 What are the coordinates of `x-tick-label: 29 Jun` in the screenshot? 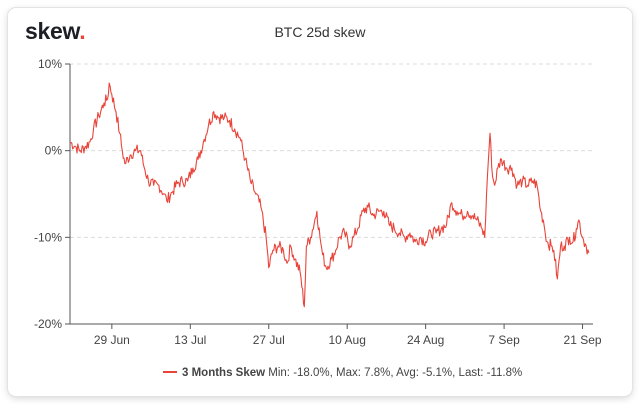 It's located at (112, 340).